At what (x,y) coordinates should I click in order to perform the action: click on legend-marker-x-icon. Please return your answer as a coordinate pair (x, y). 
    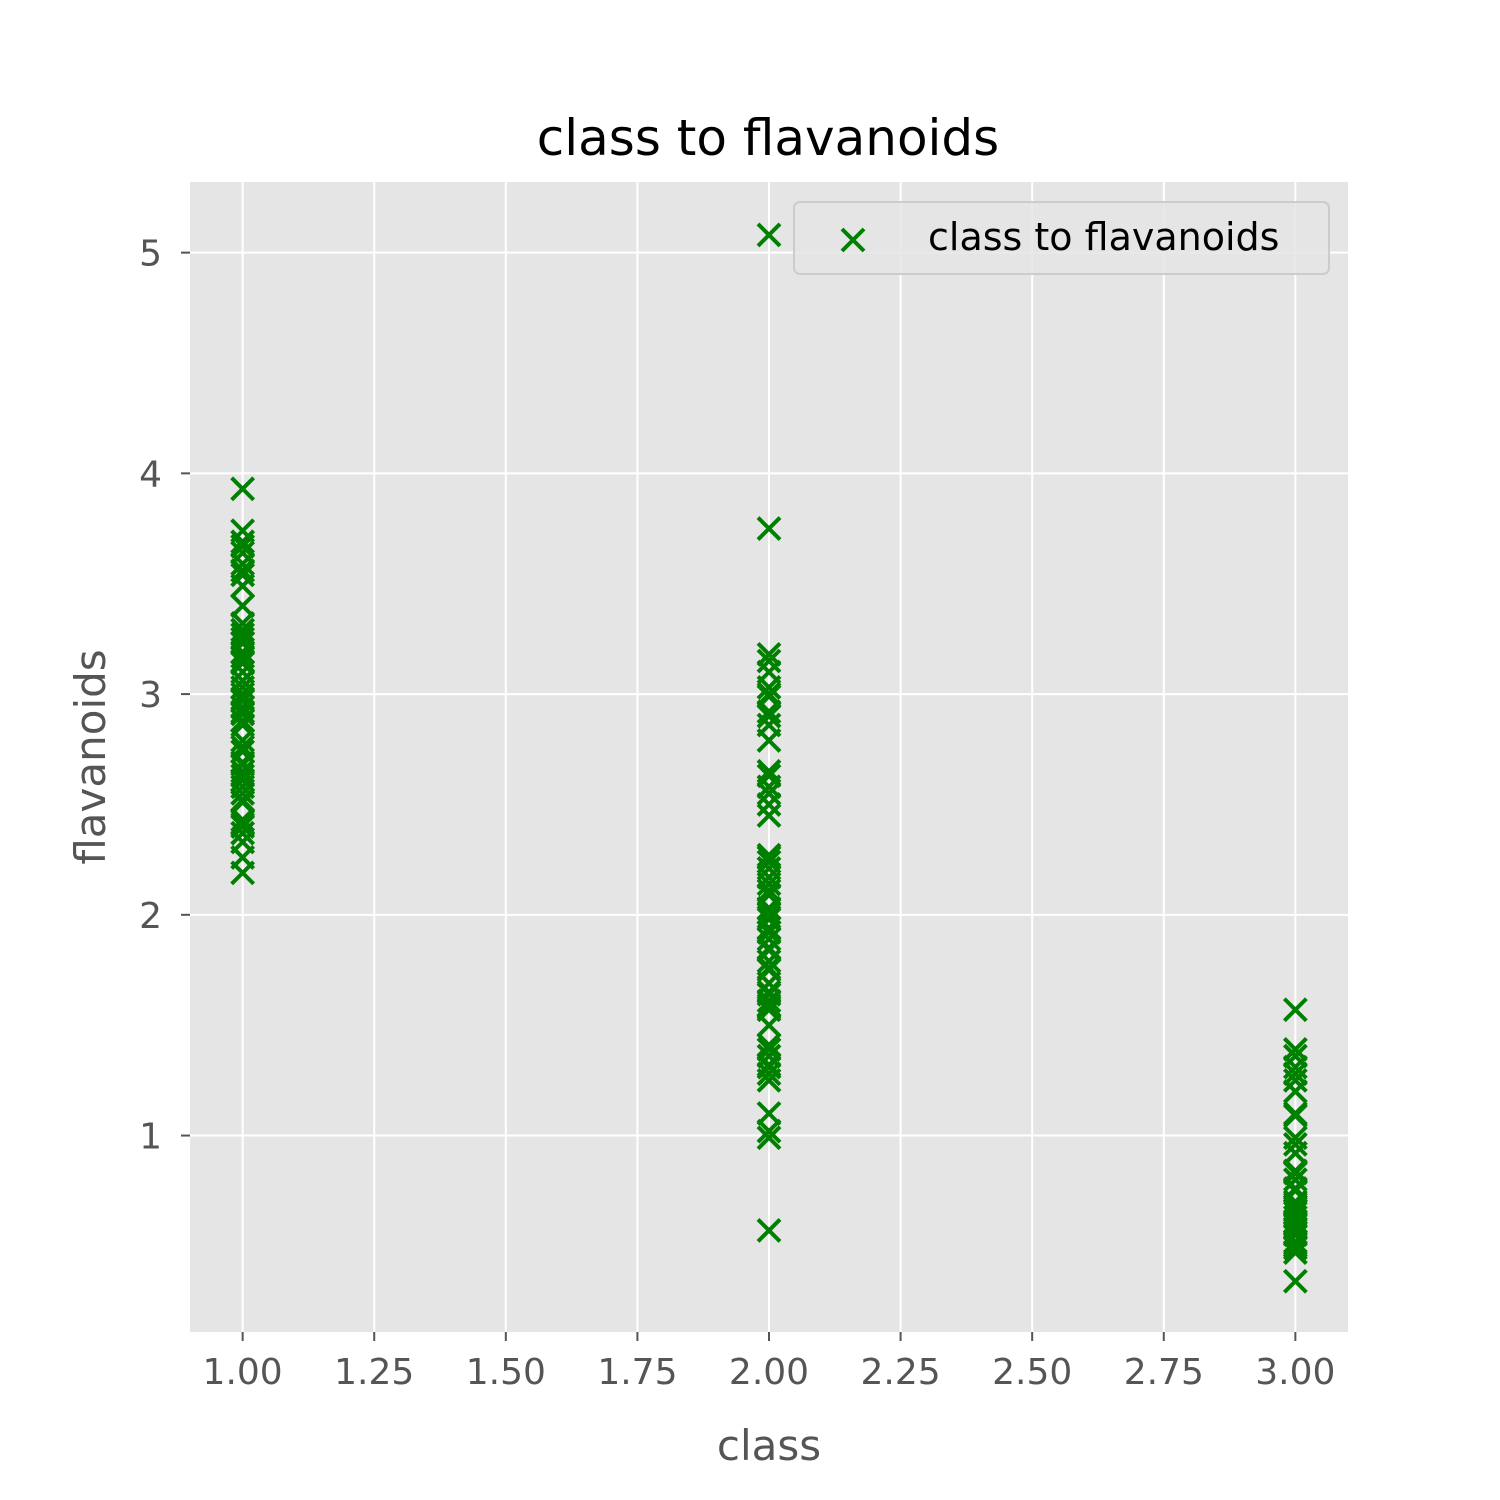
    Looking at the image, I should click on (853, 240).